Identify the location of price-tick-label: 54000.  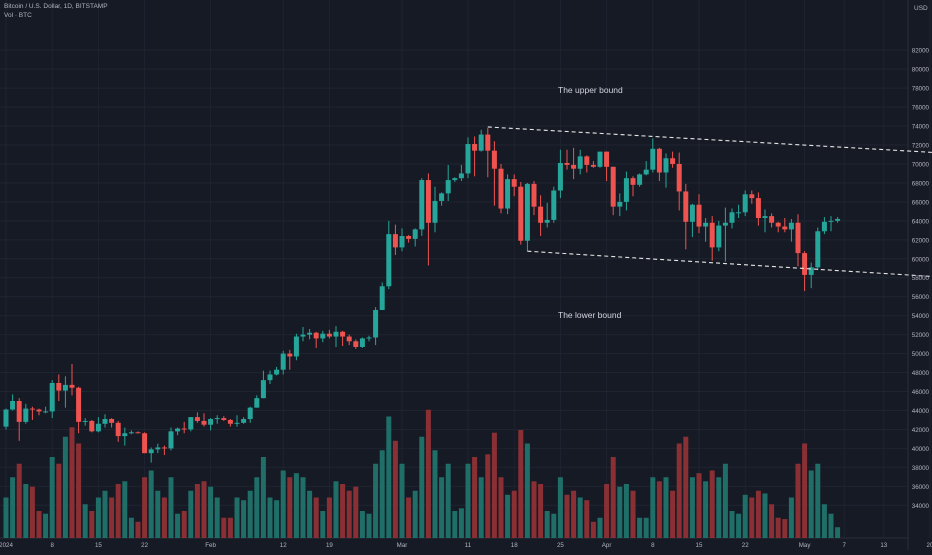
(921, 316).